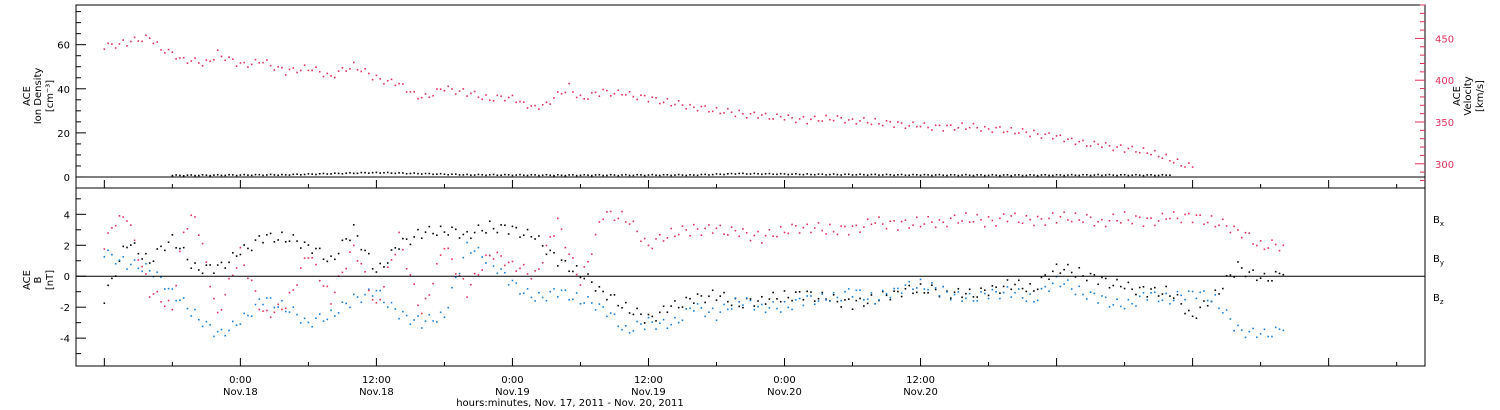 This screenshot has width=1500, height=410. Describe the element at coordinates (1444, 123) in the screenshot. I see `top-y2tick-label: 350` at that location.